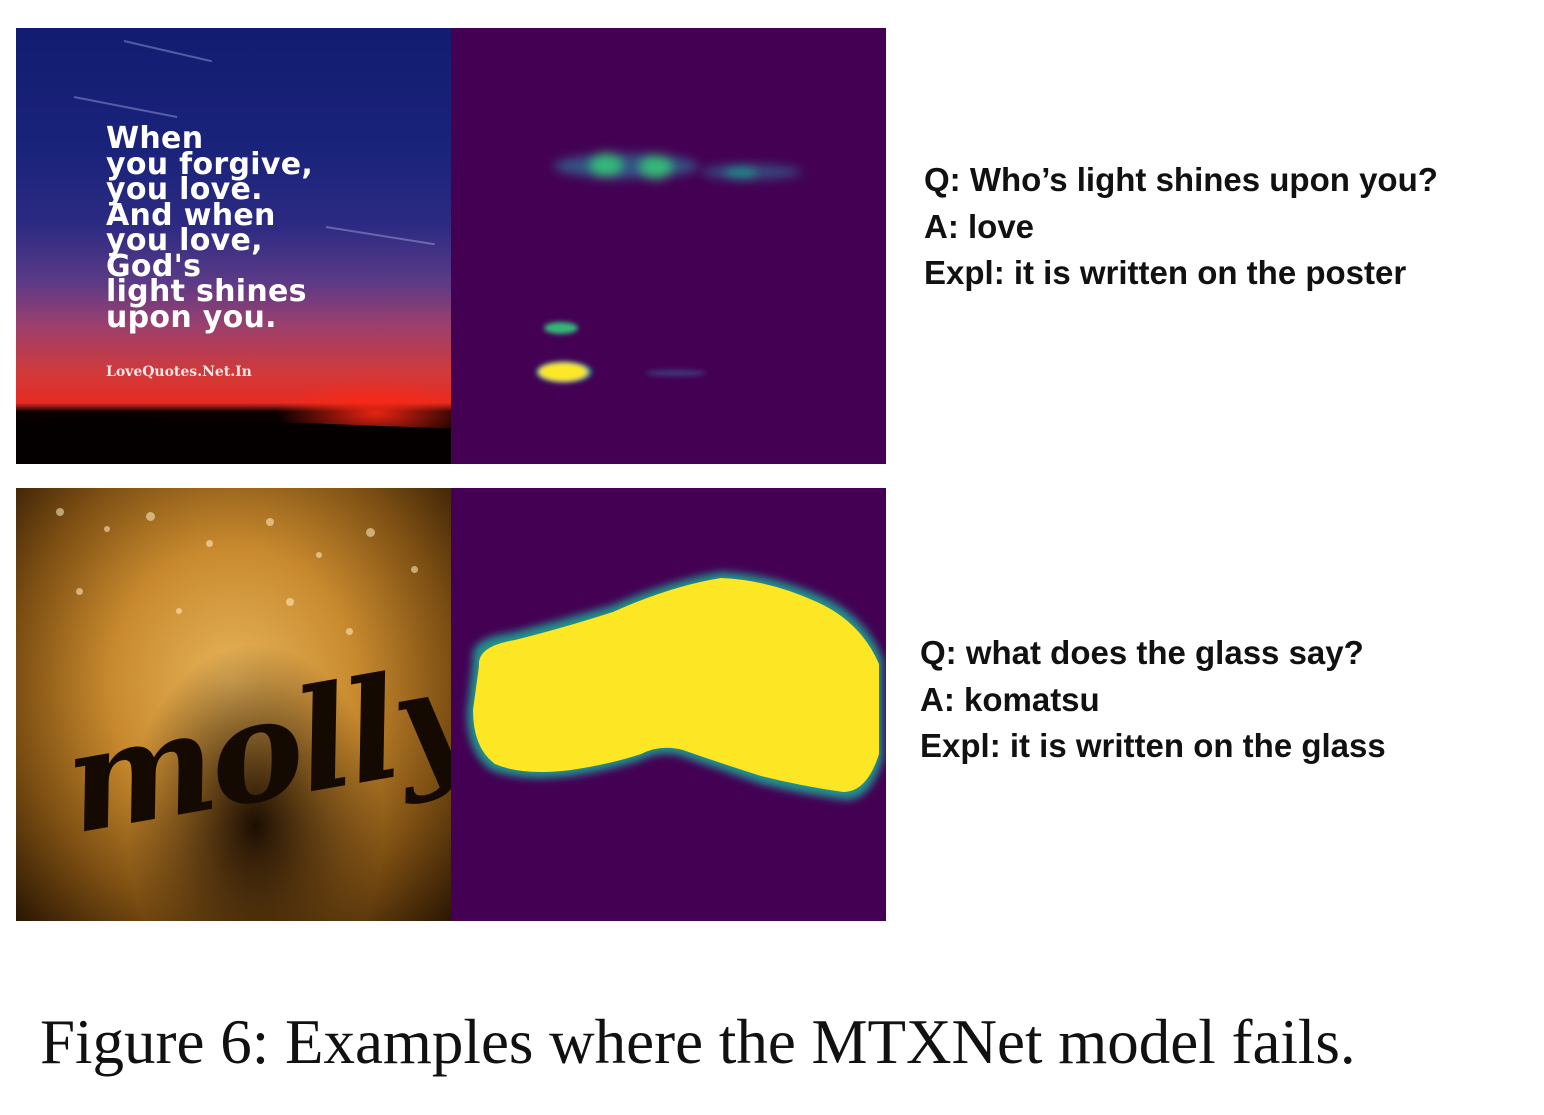 This screenshot has width=1544, height=1115. Describe the element at coordinates (191, 215) in the screenshot. I see `quote-line: And when` at that location.